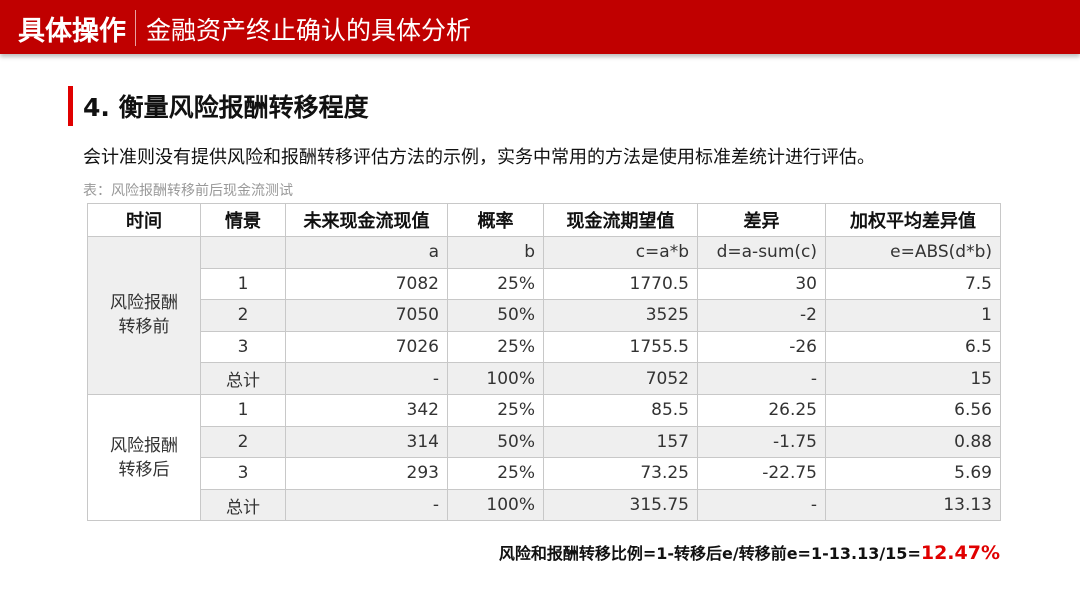 The height and width of the screenshot is (608, 1080). What do you see at coordinates (144, 327) in the screenshot?
I see `group-label-line: 转移前` at bounding box center [144, 327].